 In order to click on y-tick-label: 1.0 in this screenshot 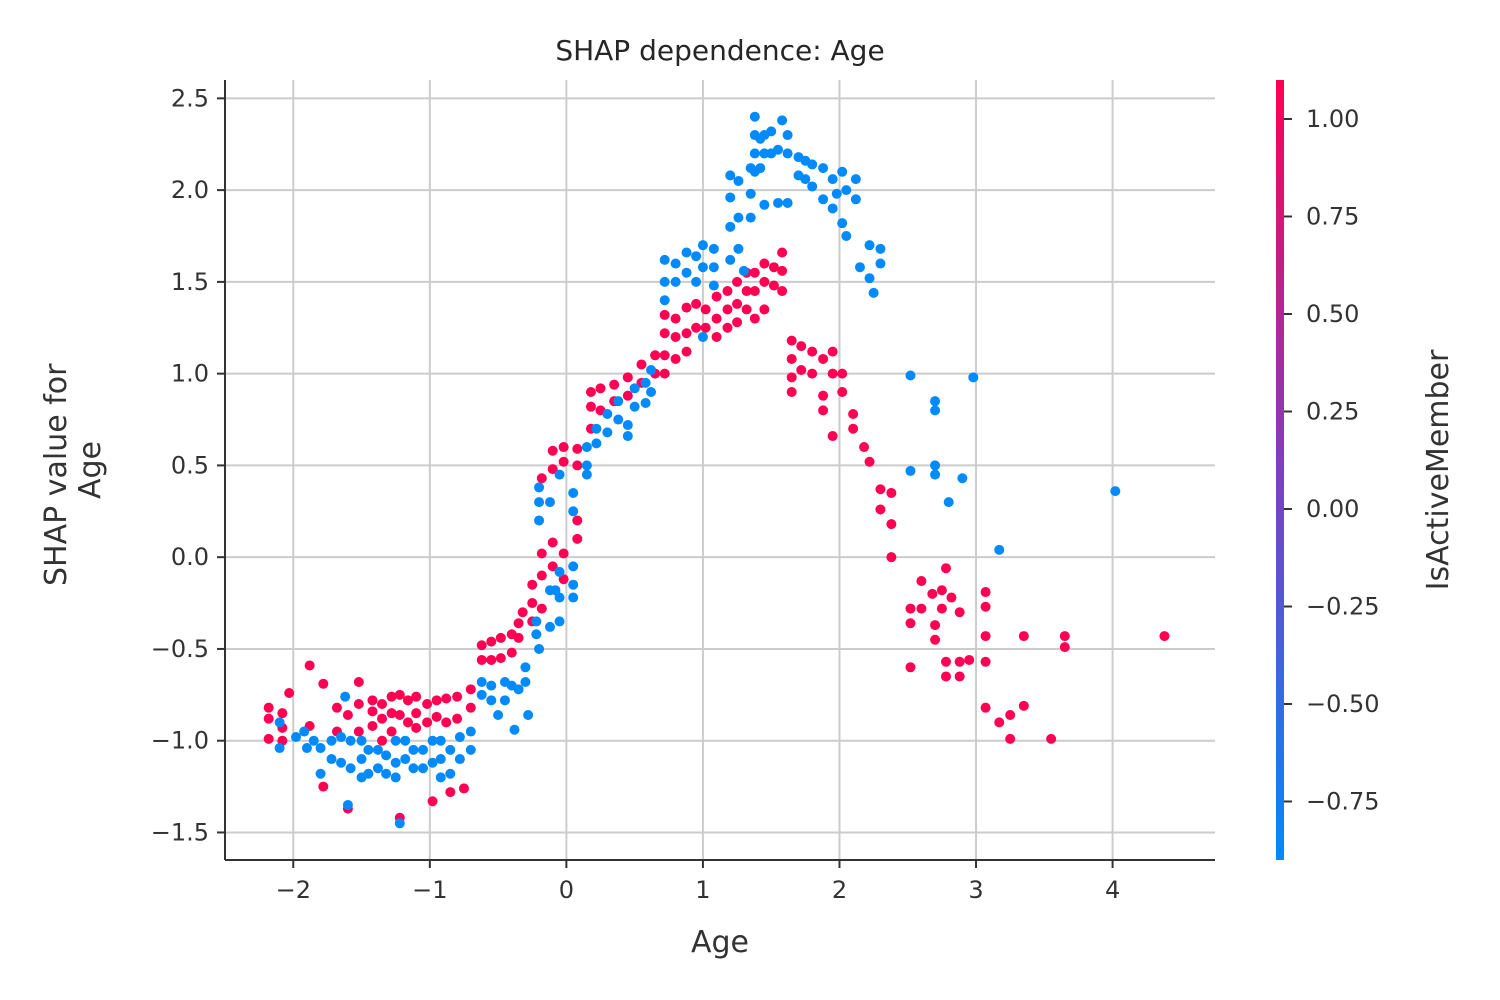, I will do `click(190, 374)`.